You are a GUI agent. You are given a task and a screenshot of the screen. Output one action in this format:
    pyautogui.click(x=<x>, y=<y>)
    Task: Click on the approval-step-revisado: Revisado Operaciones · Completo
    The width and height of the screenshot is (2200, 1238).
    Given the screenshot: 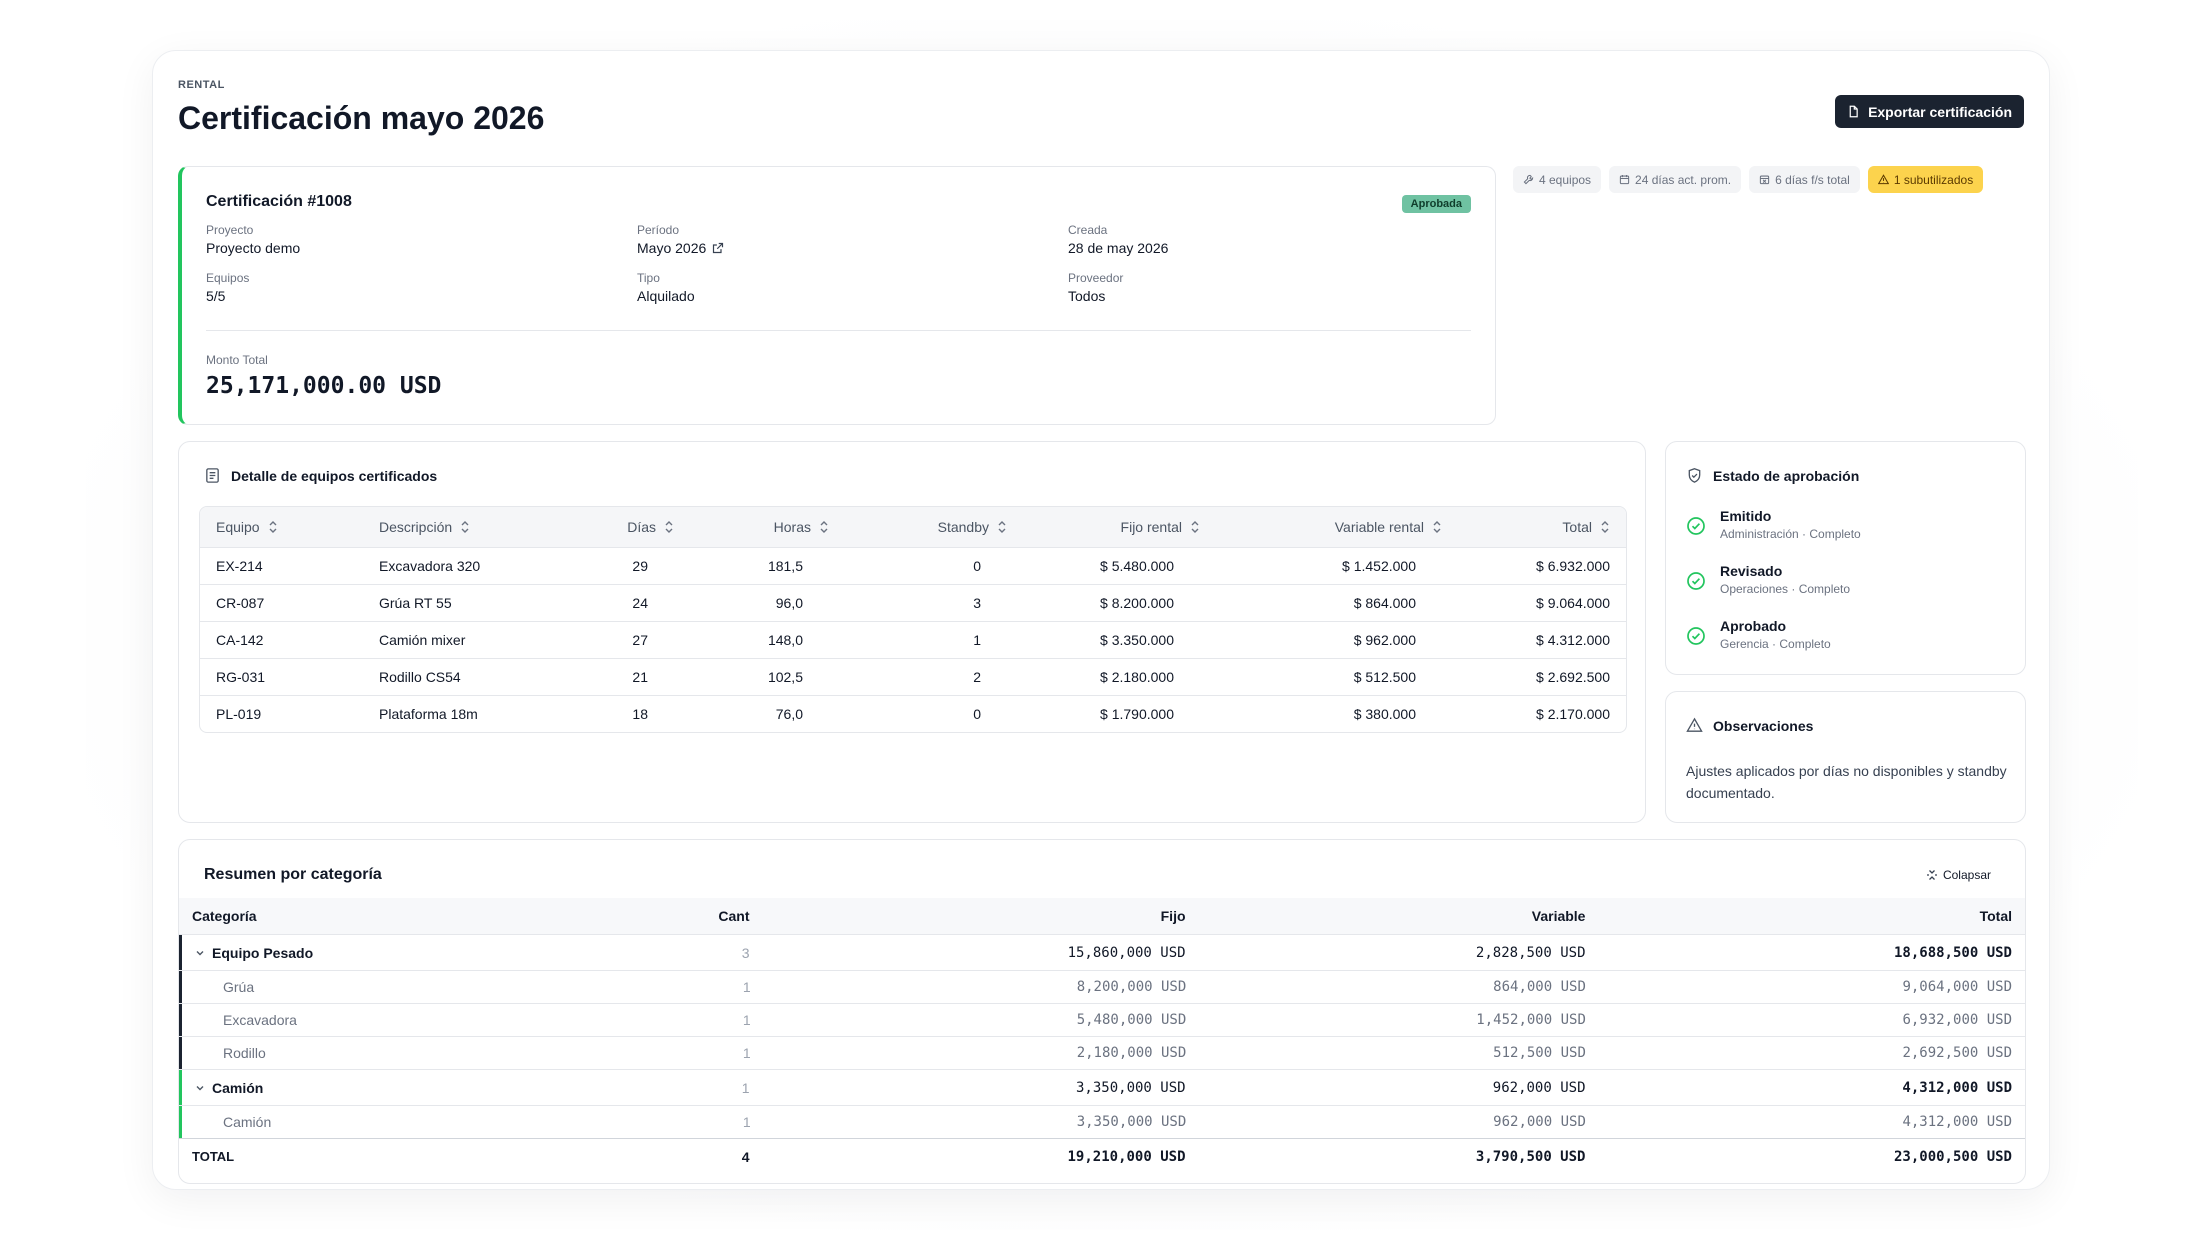 What is the action you would take?
    pyautogui.click(x=1768, y=579)
    